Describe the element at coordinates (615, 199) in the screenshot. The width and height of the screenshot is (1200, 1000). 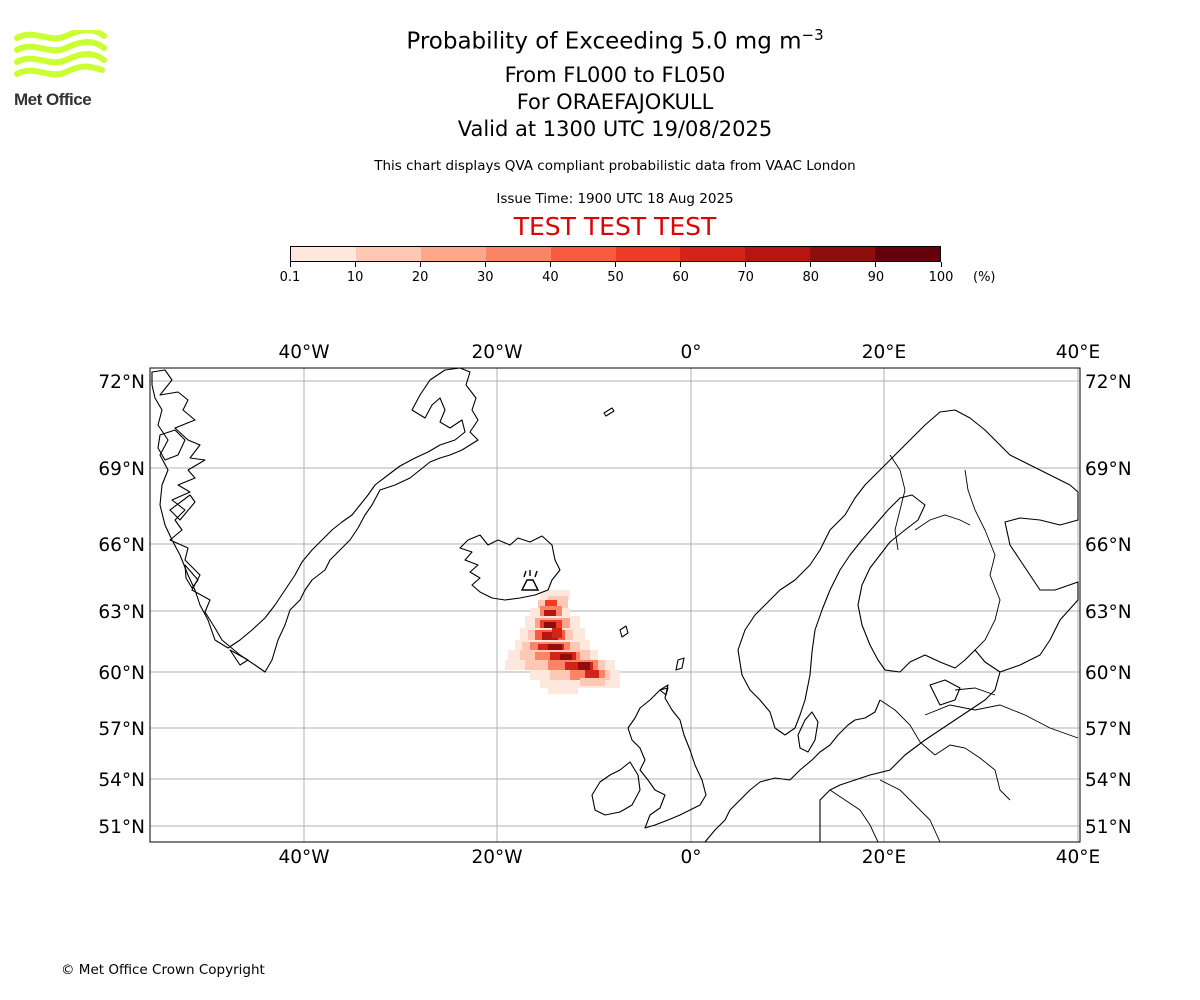
I see `issue-time: Issue Time: 1900 UTC 18 Aug 2025` at that location.